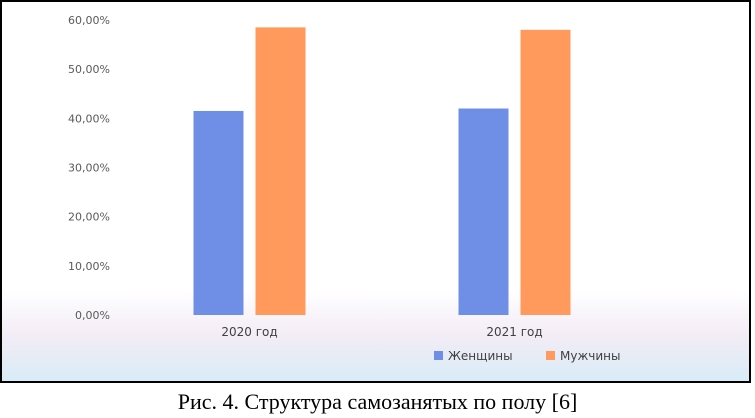 The height and width of the screenshot is (418, 755). Describe the element at coordinates (89, 266) in the screenshot. I see `y-tick-label: 10,00%` at that location.